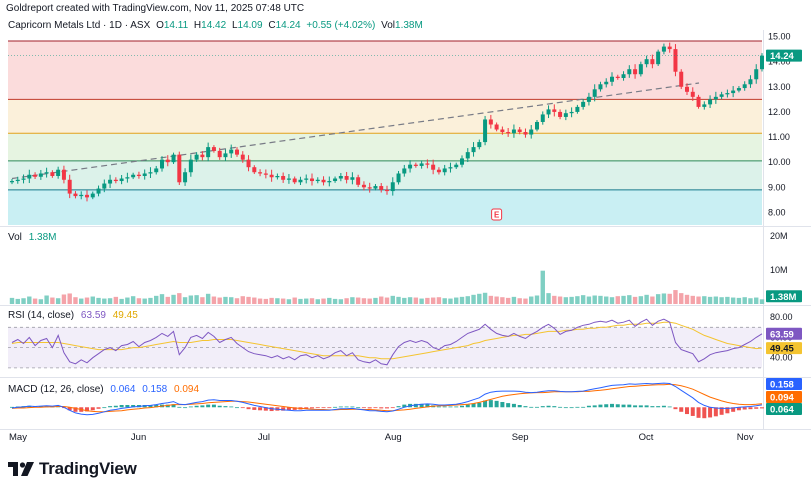  I want to click on change-value: +0.55 (+4.02%), so click(341, 25).